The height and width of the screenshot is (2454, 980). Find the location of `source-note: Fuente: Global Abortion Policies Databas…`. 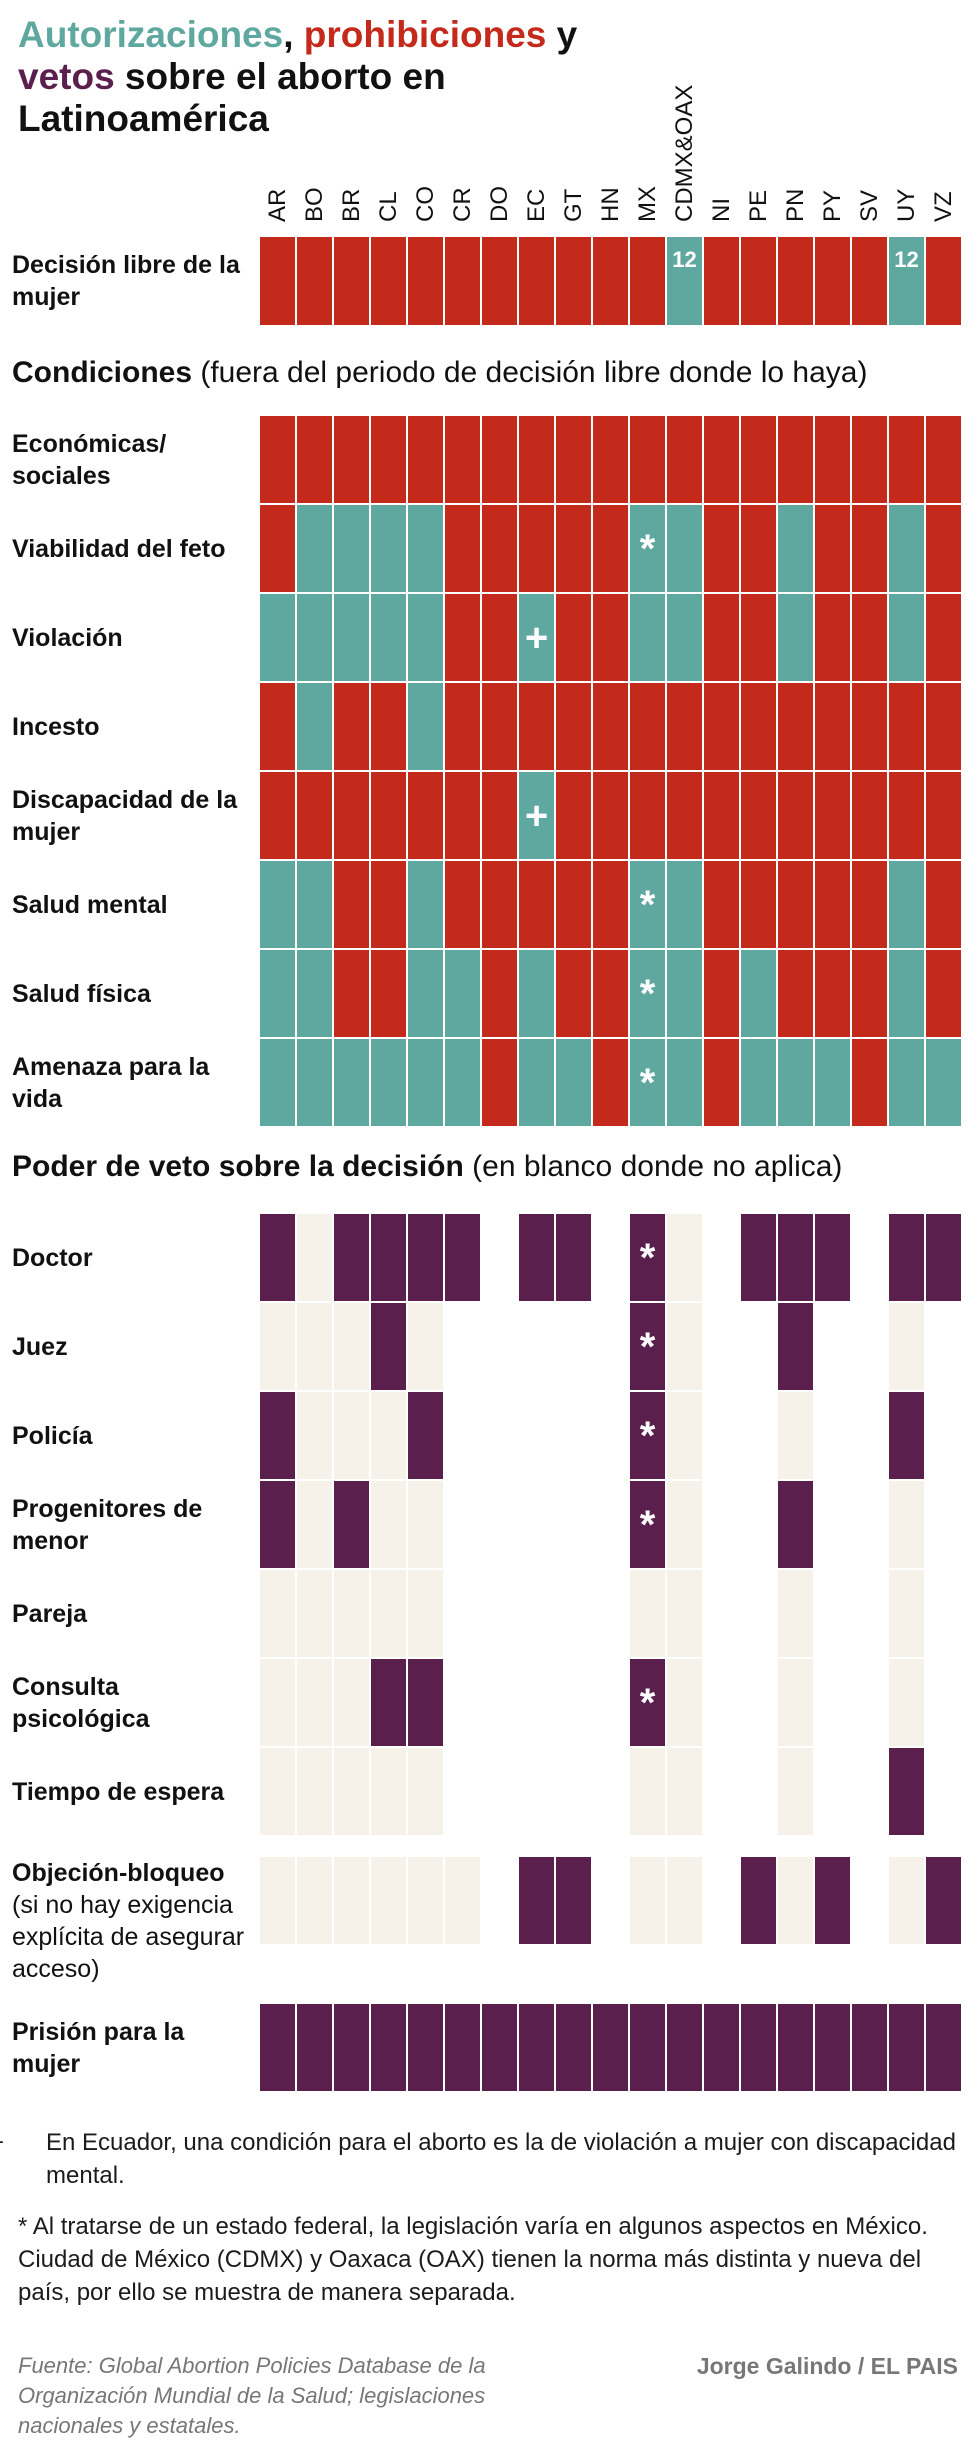

source-note: Fuente: Global Abortion Policies Databas… is located at coordinates (252, 2395).